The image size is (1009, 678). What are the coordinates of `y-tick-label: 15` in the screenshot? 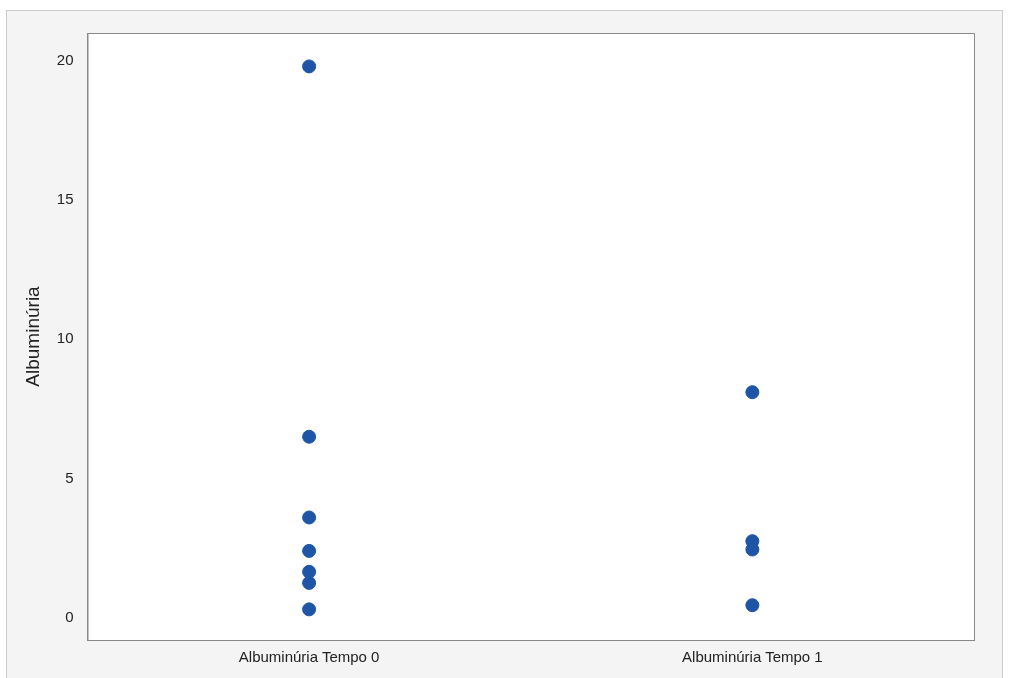 It's located at (65, 199).